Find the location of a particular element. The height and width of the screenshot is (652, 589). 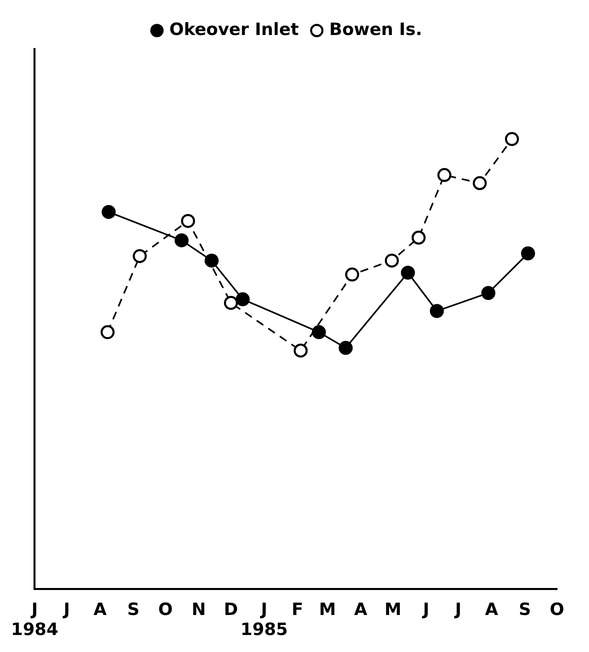

x-tick-label: D is located at coordinates (231, 610).